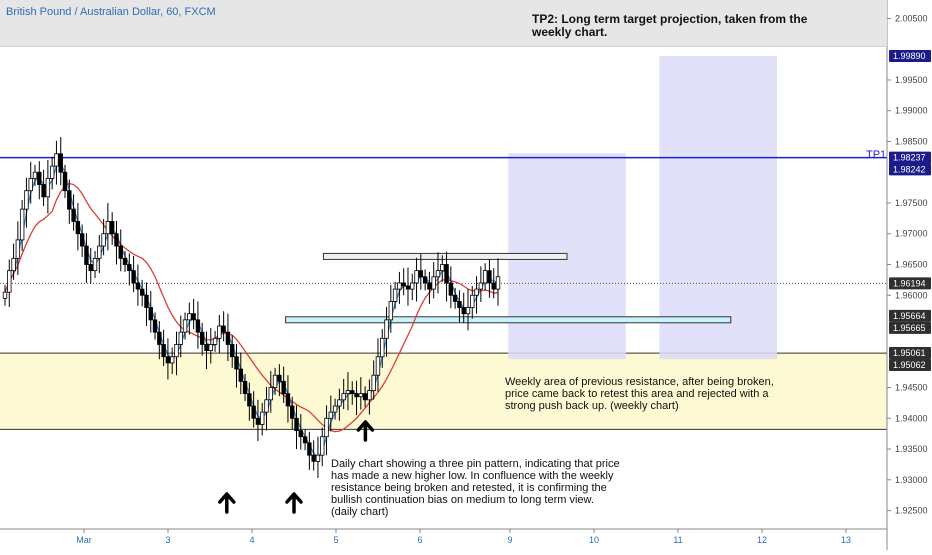  Describe the element at coordinates (508, 320) in the screenshot. I see `support-box` at that location.